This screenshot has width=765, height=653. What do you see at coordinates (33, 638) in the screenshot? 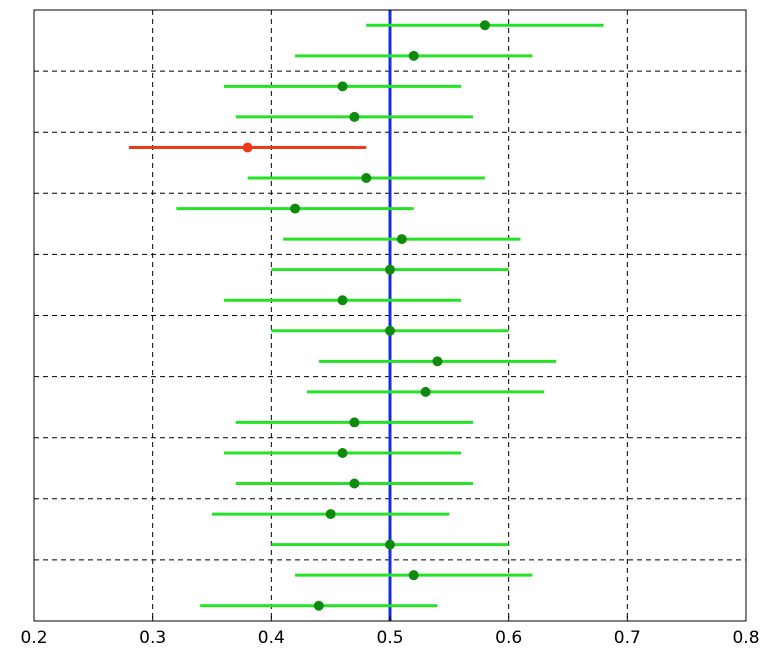
I see `x-tick-label: 0.2` at bounding box center [33, 638].